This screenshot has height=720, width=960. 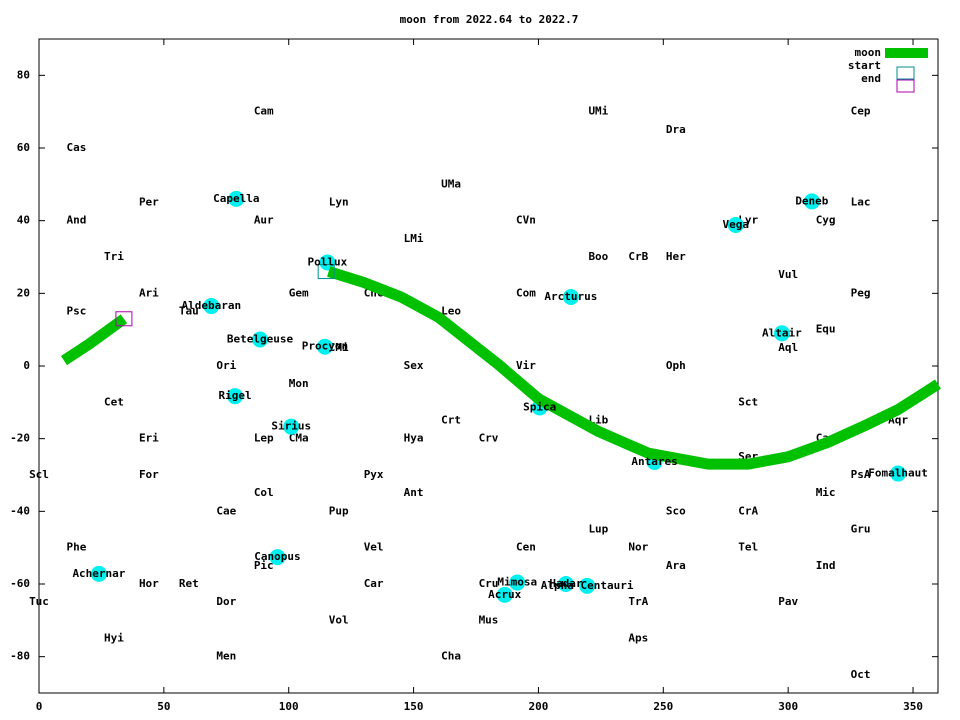 I want to click on legend-label: start, so click(x=864, y=65).